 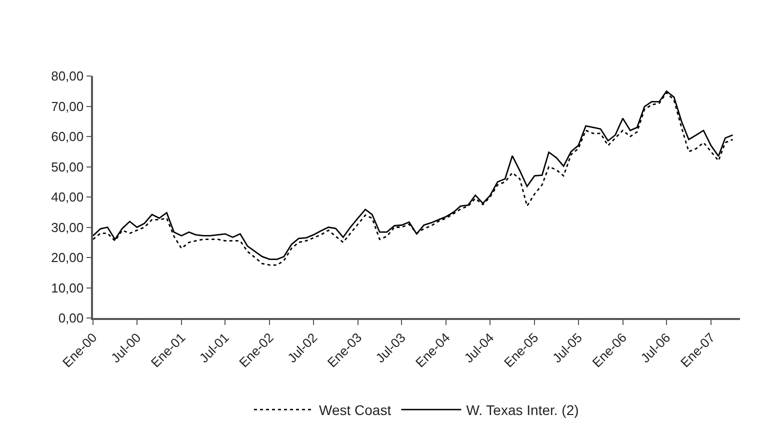 I want to click on legend-label: West Coast, so click(x=355, y=410).